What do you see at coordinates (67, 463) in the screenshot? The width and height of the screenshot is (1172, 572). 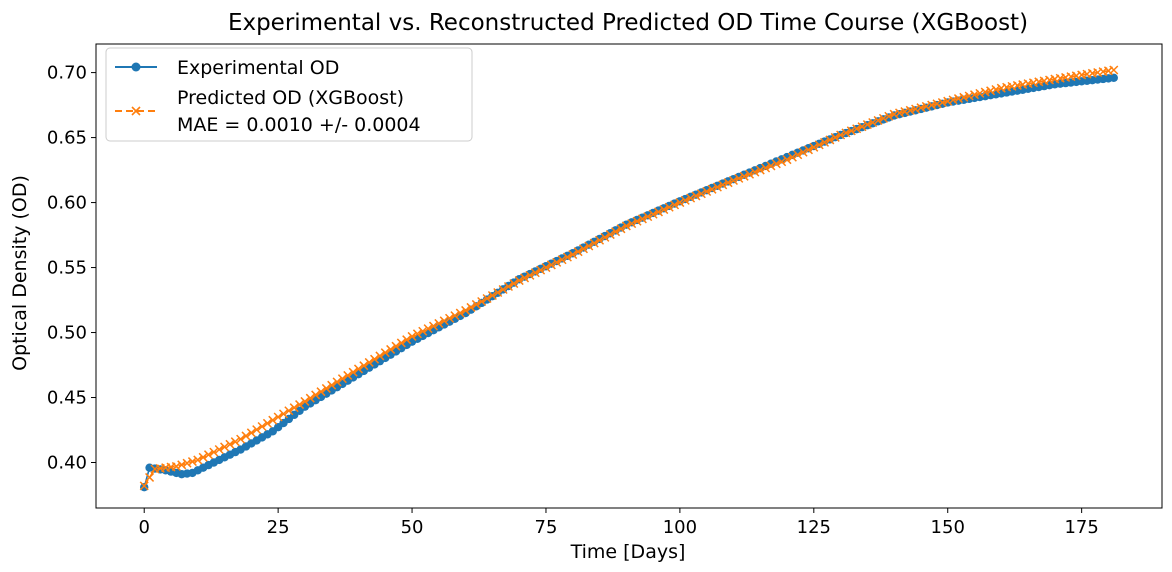 I see `y-tick-label: 0.40` at bounding box center [67, 463].